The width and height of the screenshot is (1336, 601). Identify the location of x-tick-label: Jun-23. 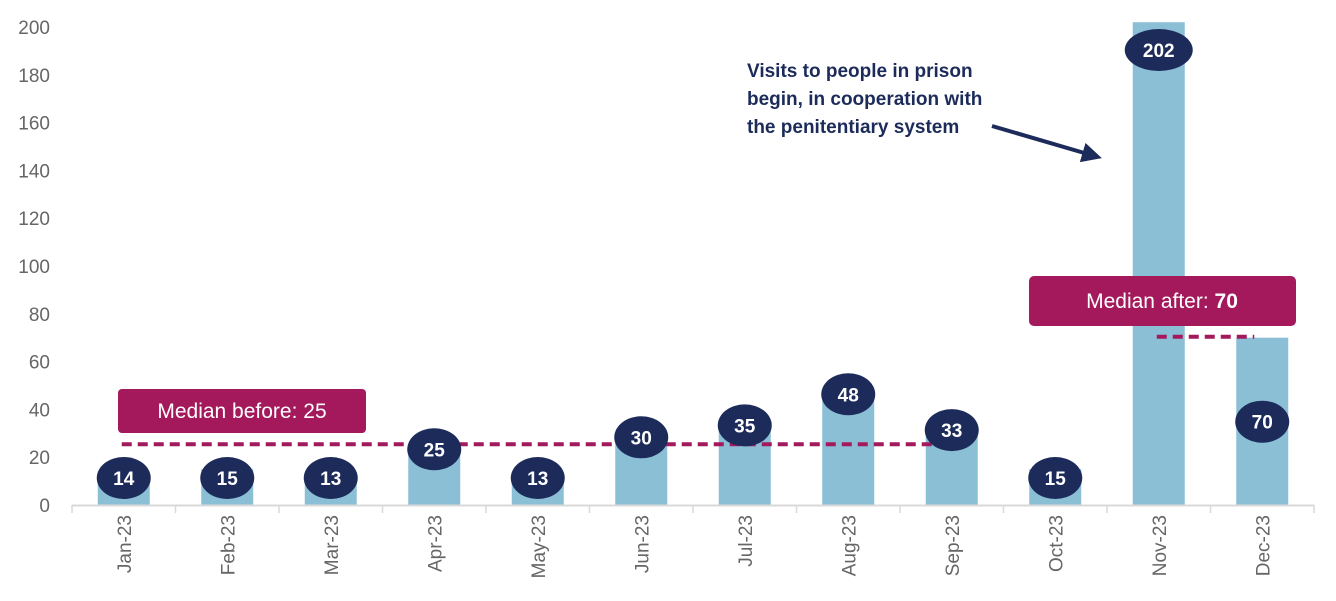
(642, 544).